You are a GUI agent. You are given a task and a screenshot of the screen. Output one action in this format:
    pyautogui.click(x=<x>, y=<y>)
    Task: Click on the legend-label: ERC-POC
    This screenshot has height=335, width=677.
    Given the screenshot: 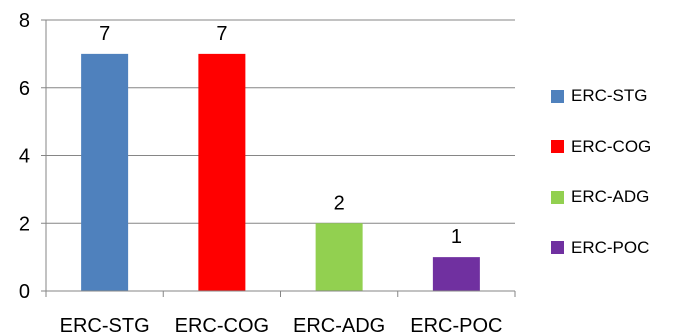 What is the action you would take?
    pyautogui.click(x=610, y=247)
    